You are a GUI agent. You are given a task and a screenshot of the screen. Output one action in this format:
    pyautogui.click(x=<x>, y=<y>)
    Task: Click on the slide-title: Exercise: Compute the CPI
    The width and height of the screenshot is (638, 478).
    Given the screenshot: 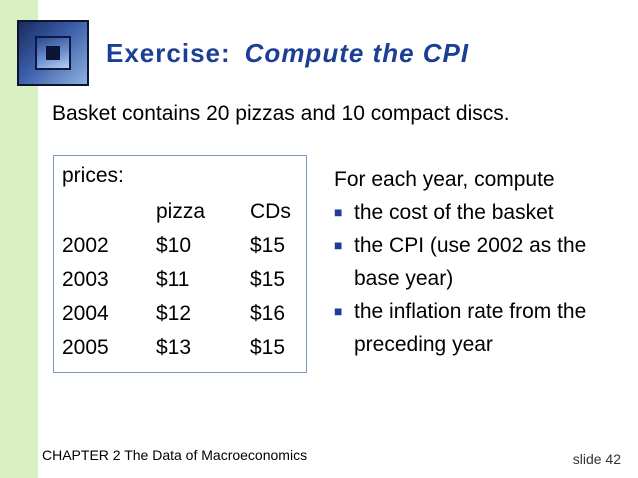 What is the action you would take?
    pyautogui.click(x=287, y=53)
    